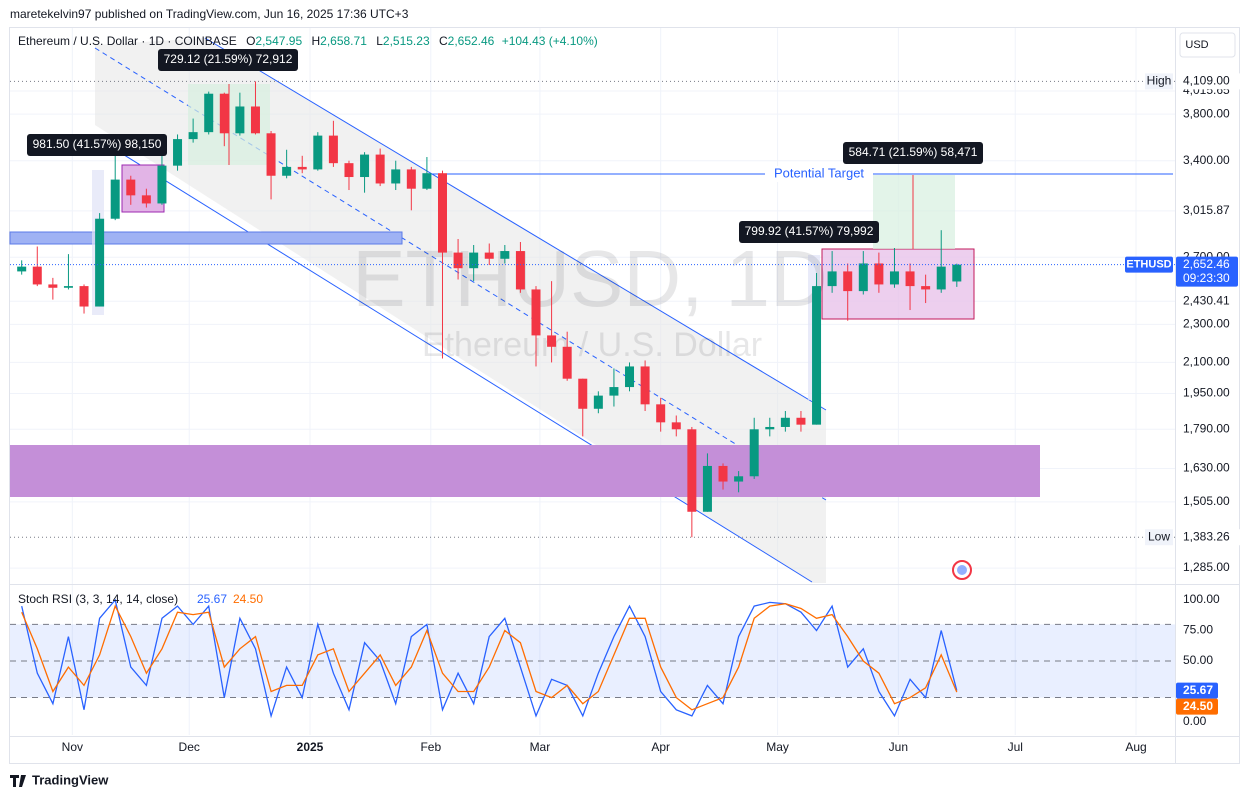 This screenshot has width=1250, height=799. What do you see at coordinates (471, 41) in the screenshot?
I see `ohlc-value: 2,652.46` at bounding box center [471, 41].